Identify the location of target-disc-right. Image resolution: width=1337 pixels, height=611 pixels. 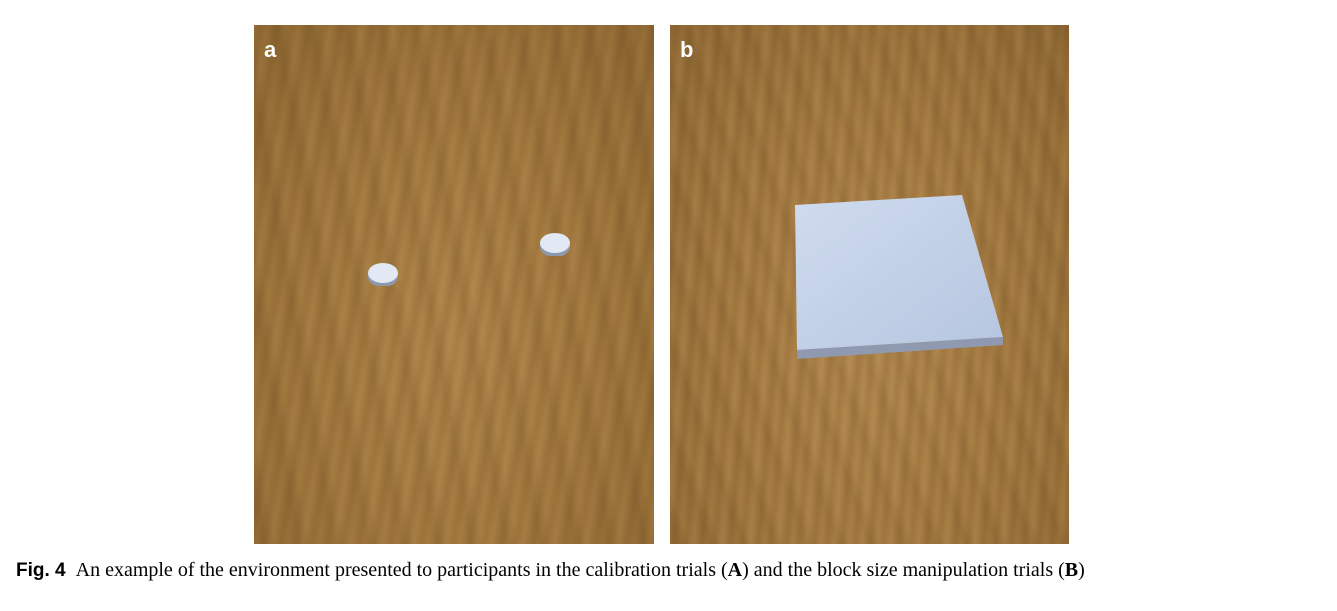
(555, 244).